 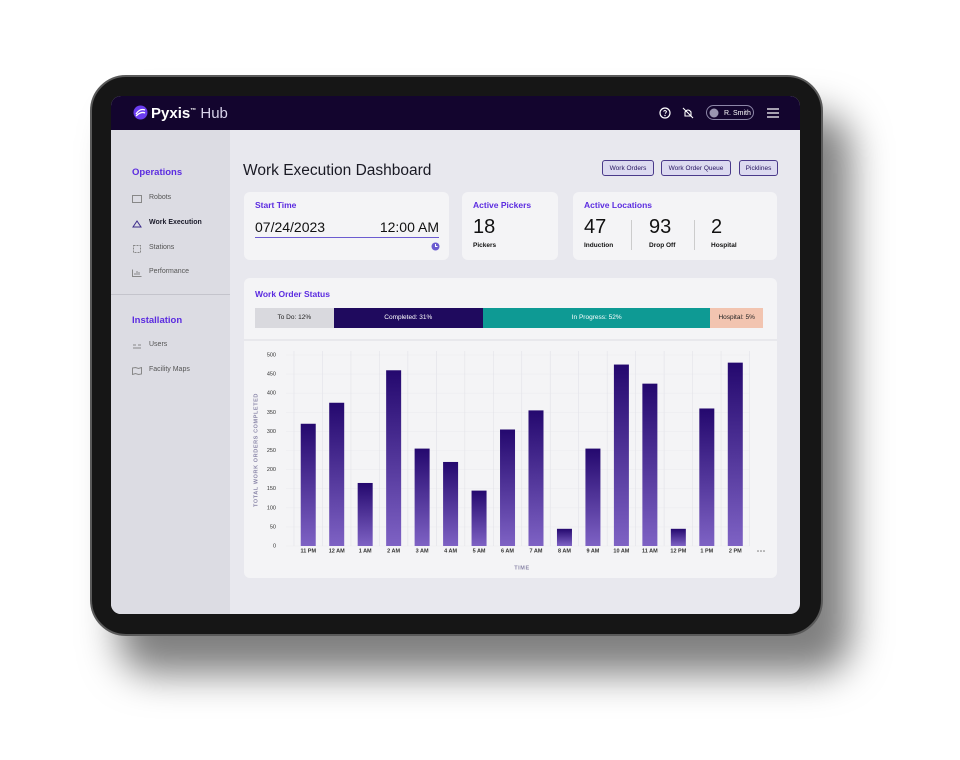 What do you see at coordinates (621, 551) in the screenshot?
I see `x-tick-label: 10 AM` at bounding box center [621, 551].